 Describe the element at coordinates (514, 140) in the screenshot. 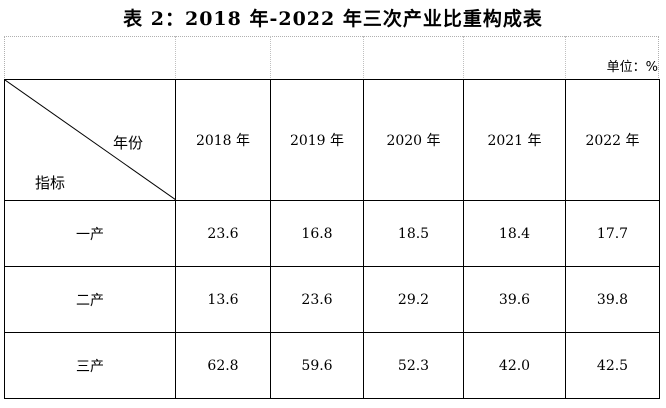

I see `year-header: 2021 年` at that location.